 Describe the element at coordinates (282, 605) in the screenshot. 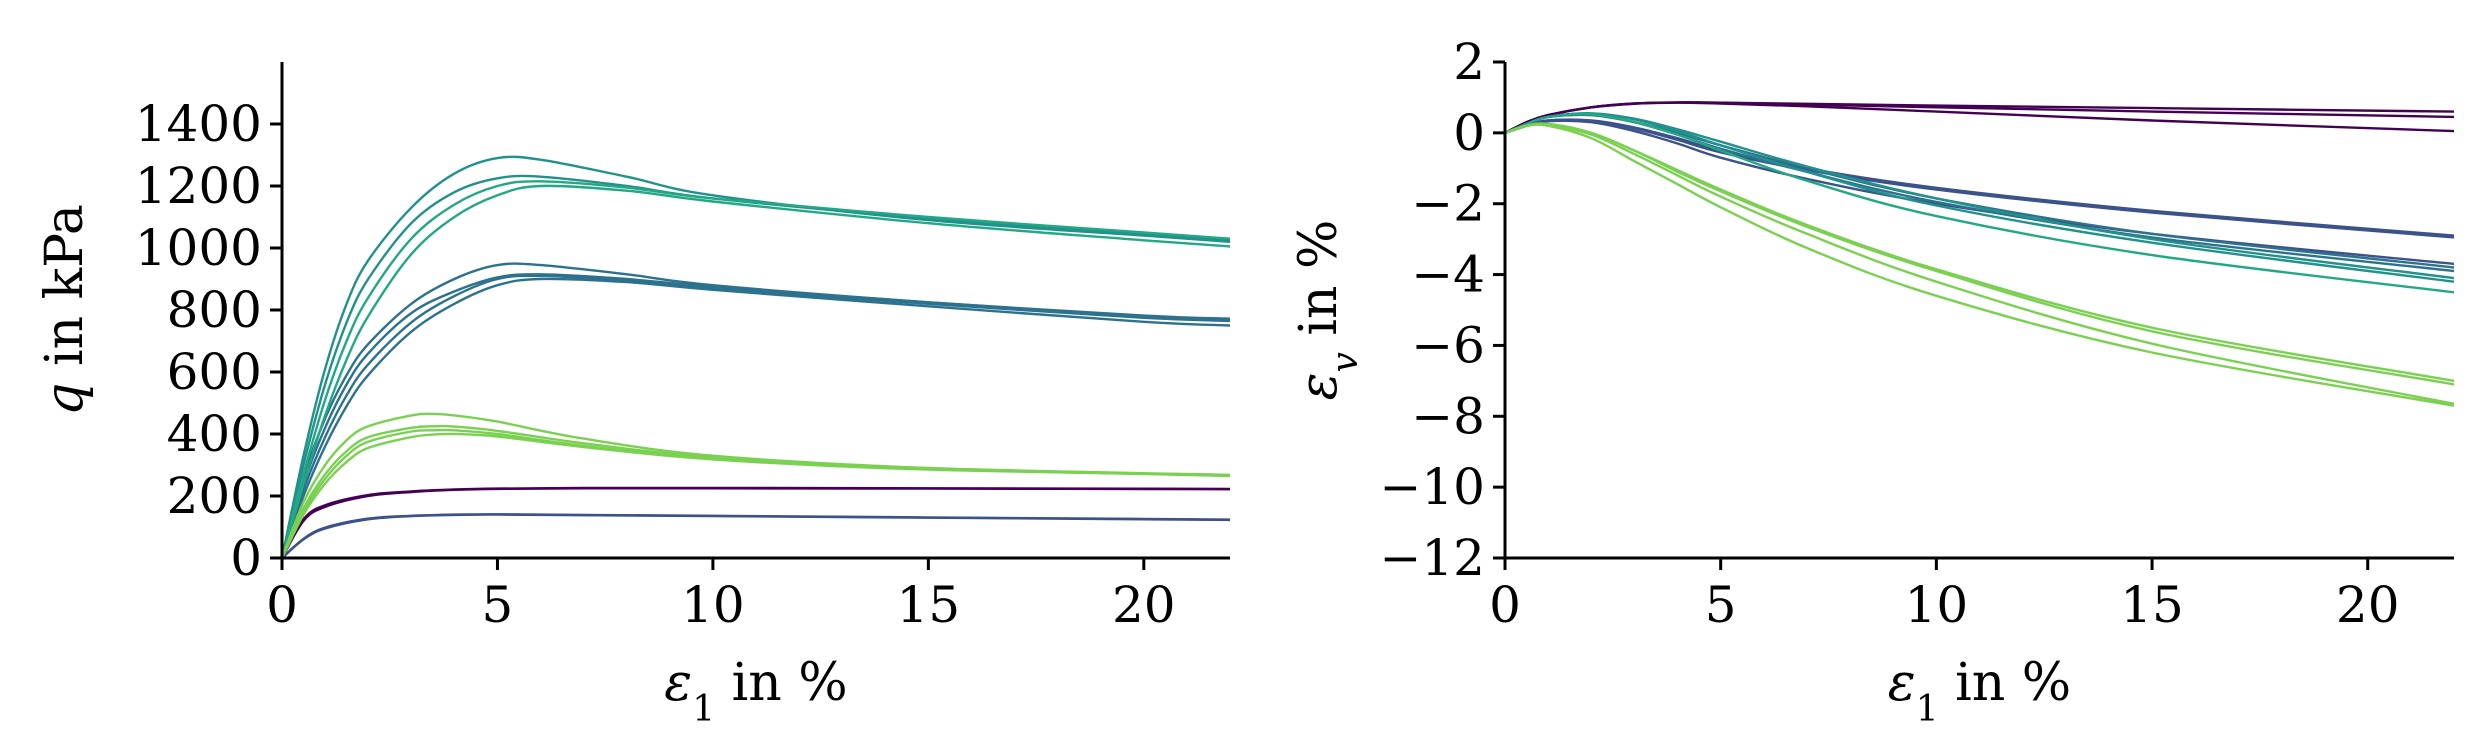

I see `left-x-tick-label: 0` at that location.